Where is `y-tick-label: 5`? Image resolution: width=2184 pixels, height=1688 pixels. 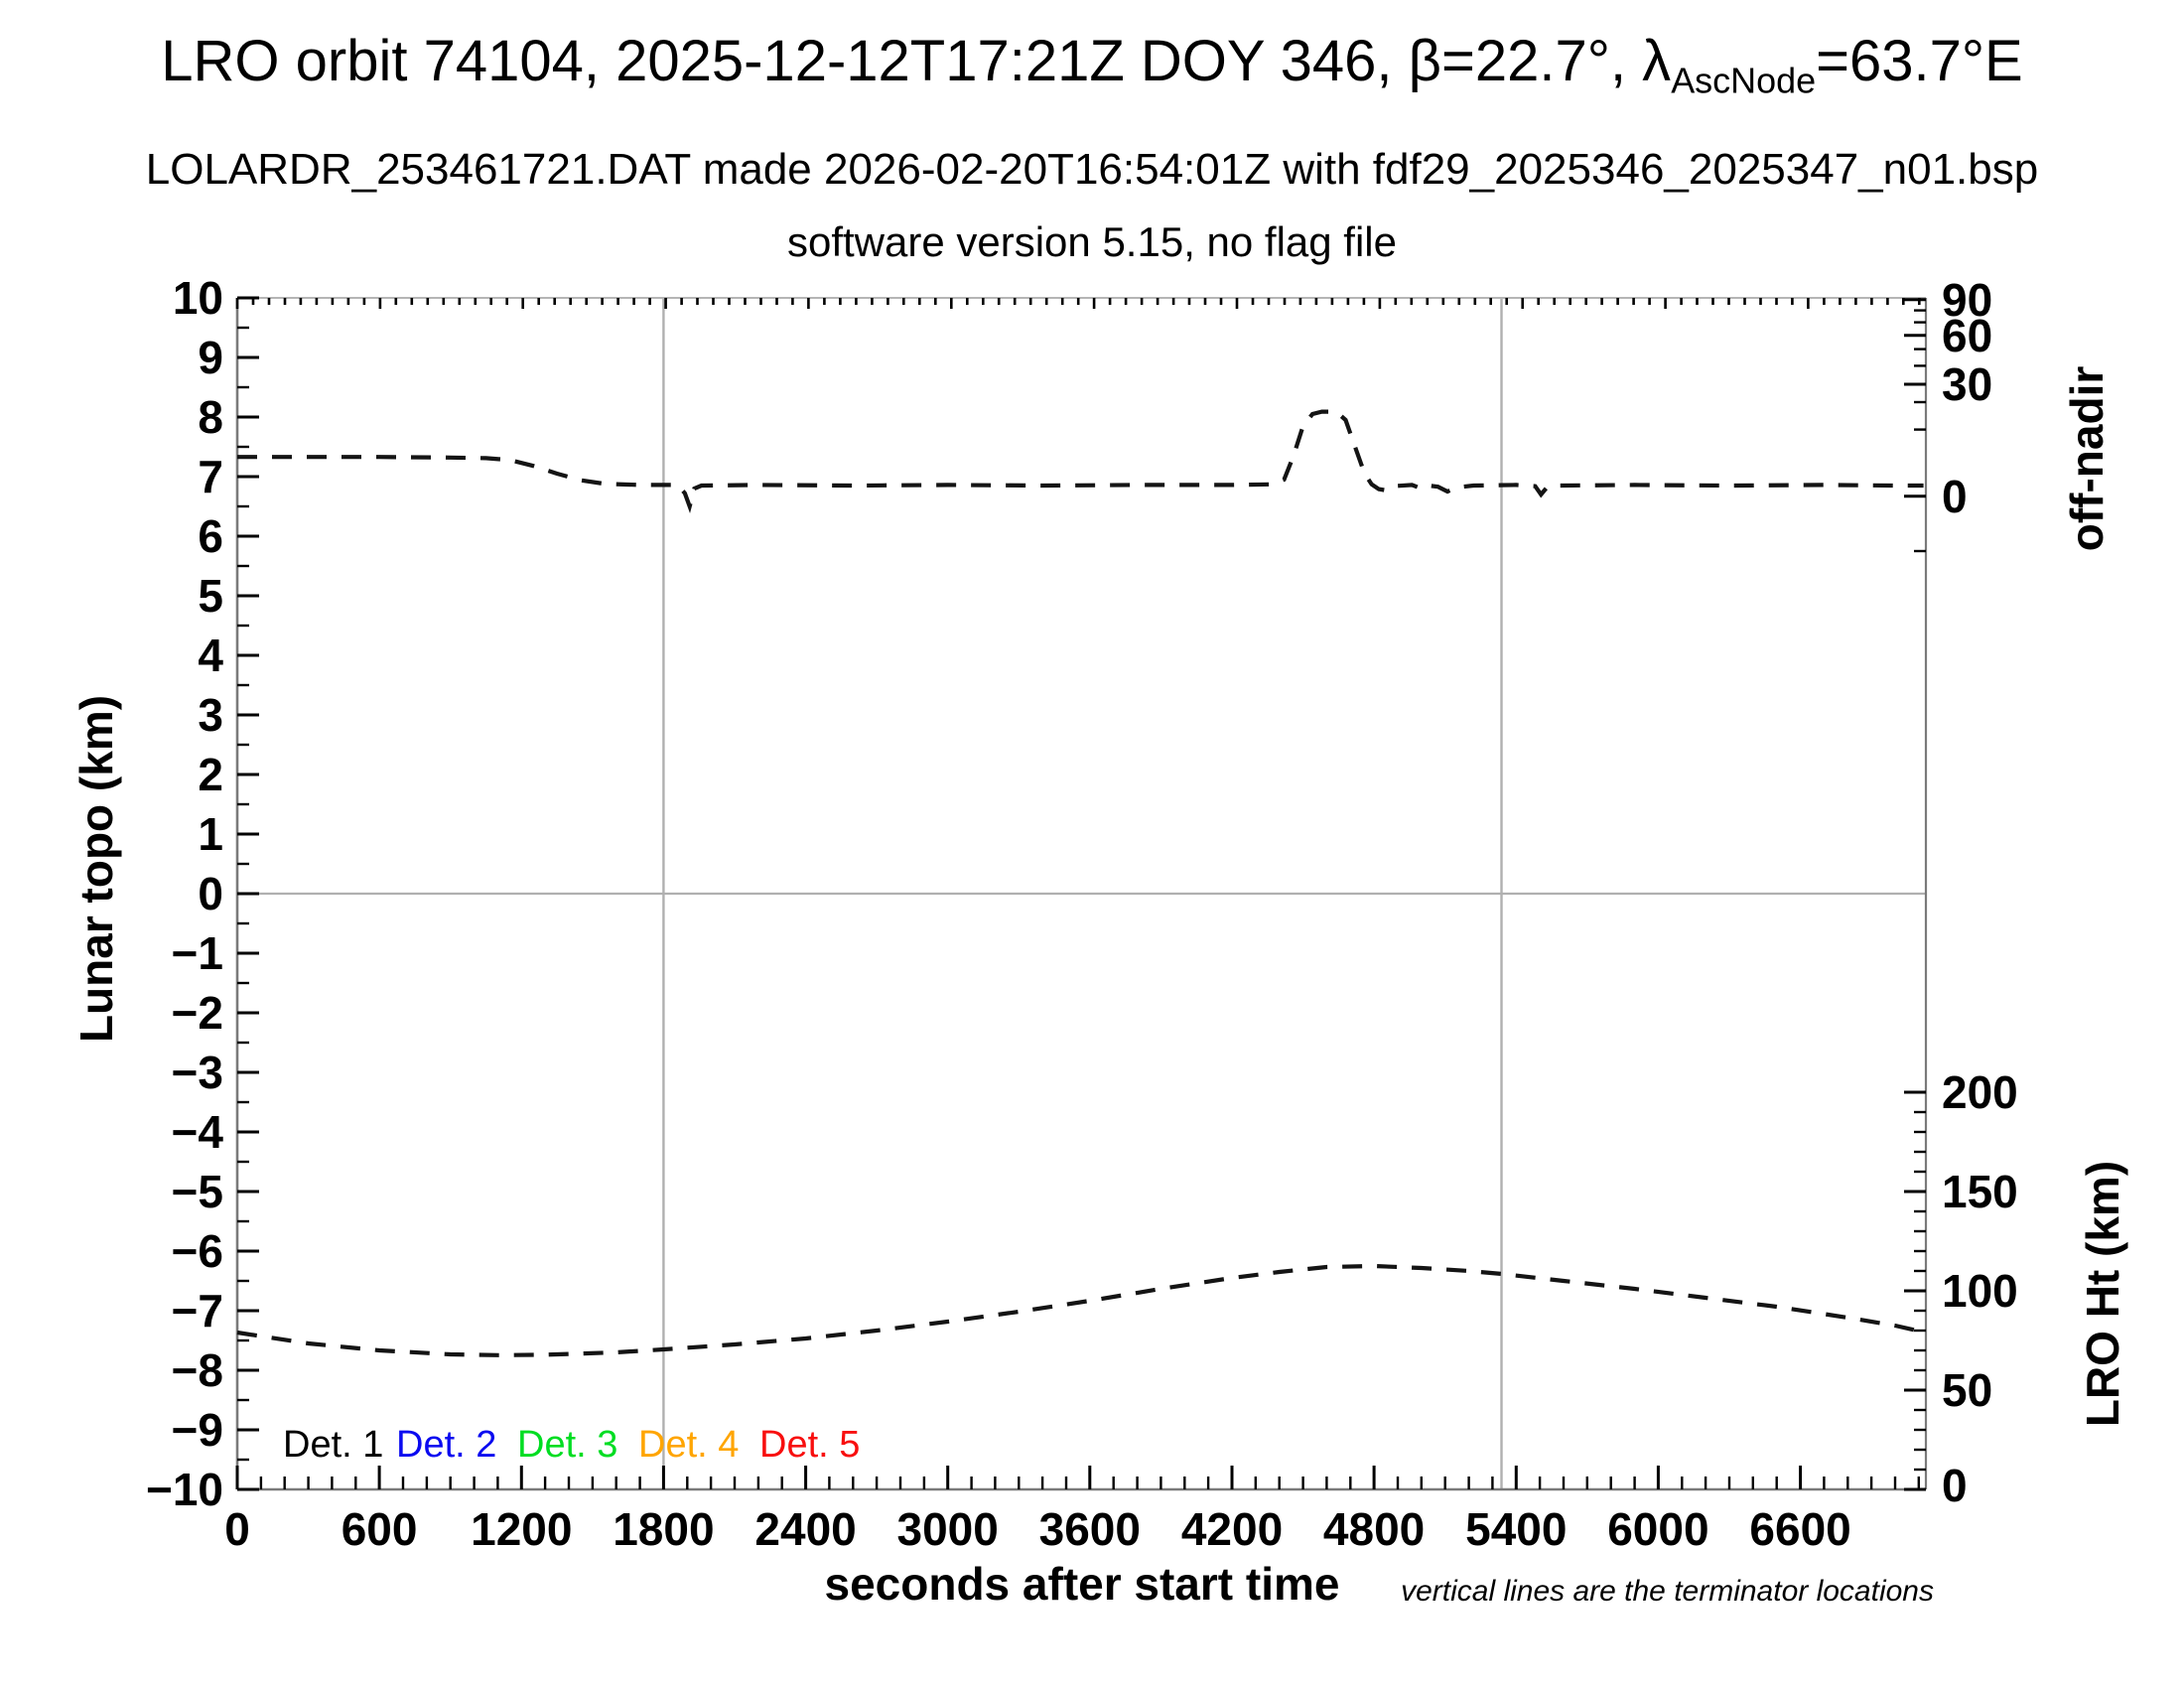
y-tick-label: 5 is located at coordinates (210, 596).